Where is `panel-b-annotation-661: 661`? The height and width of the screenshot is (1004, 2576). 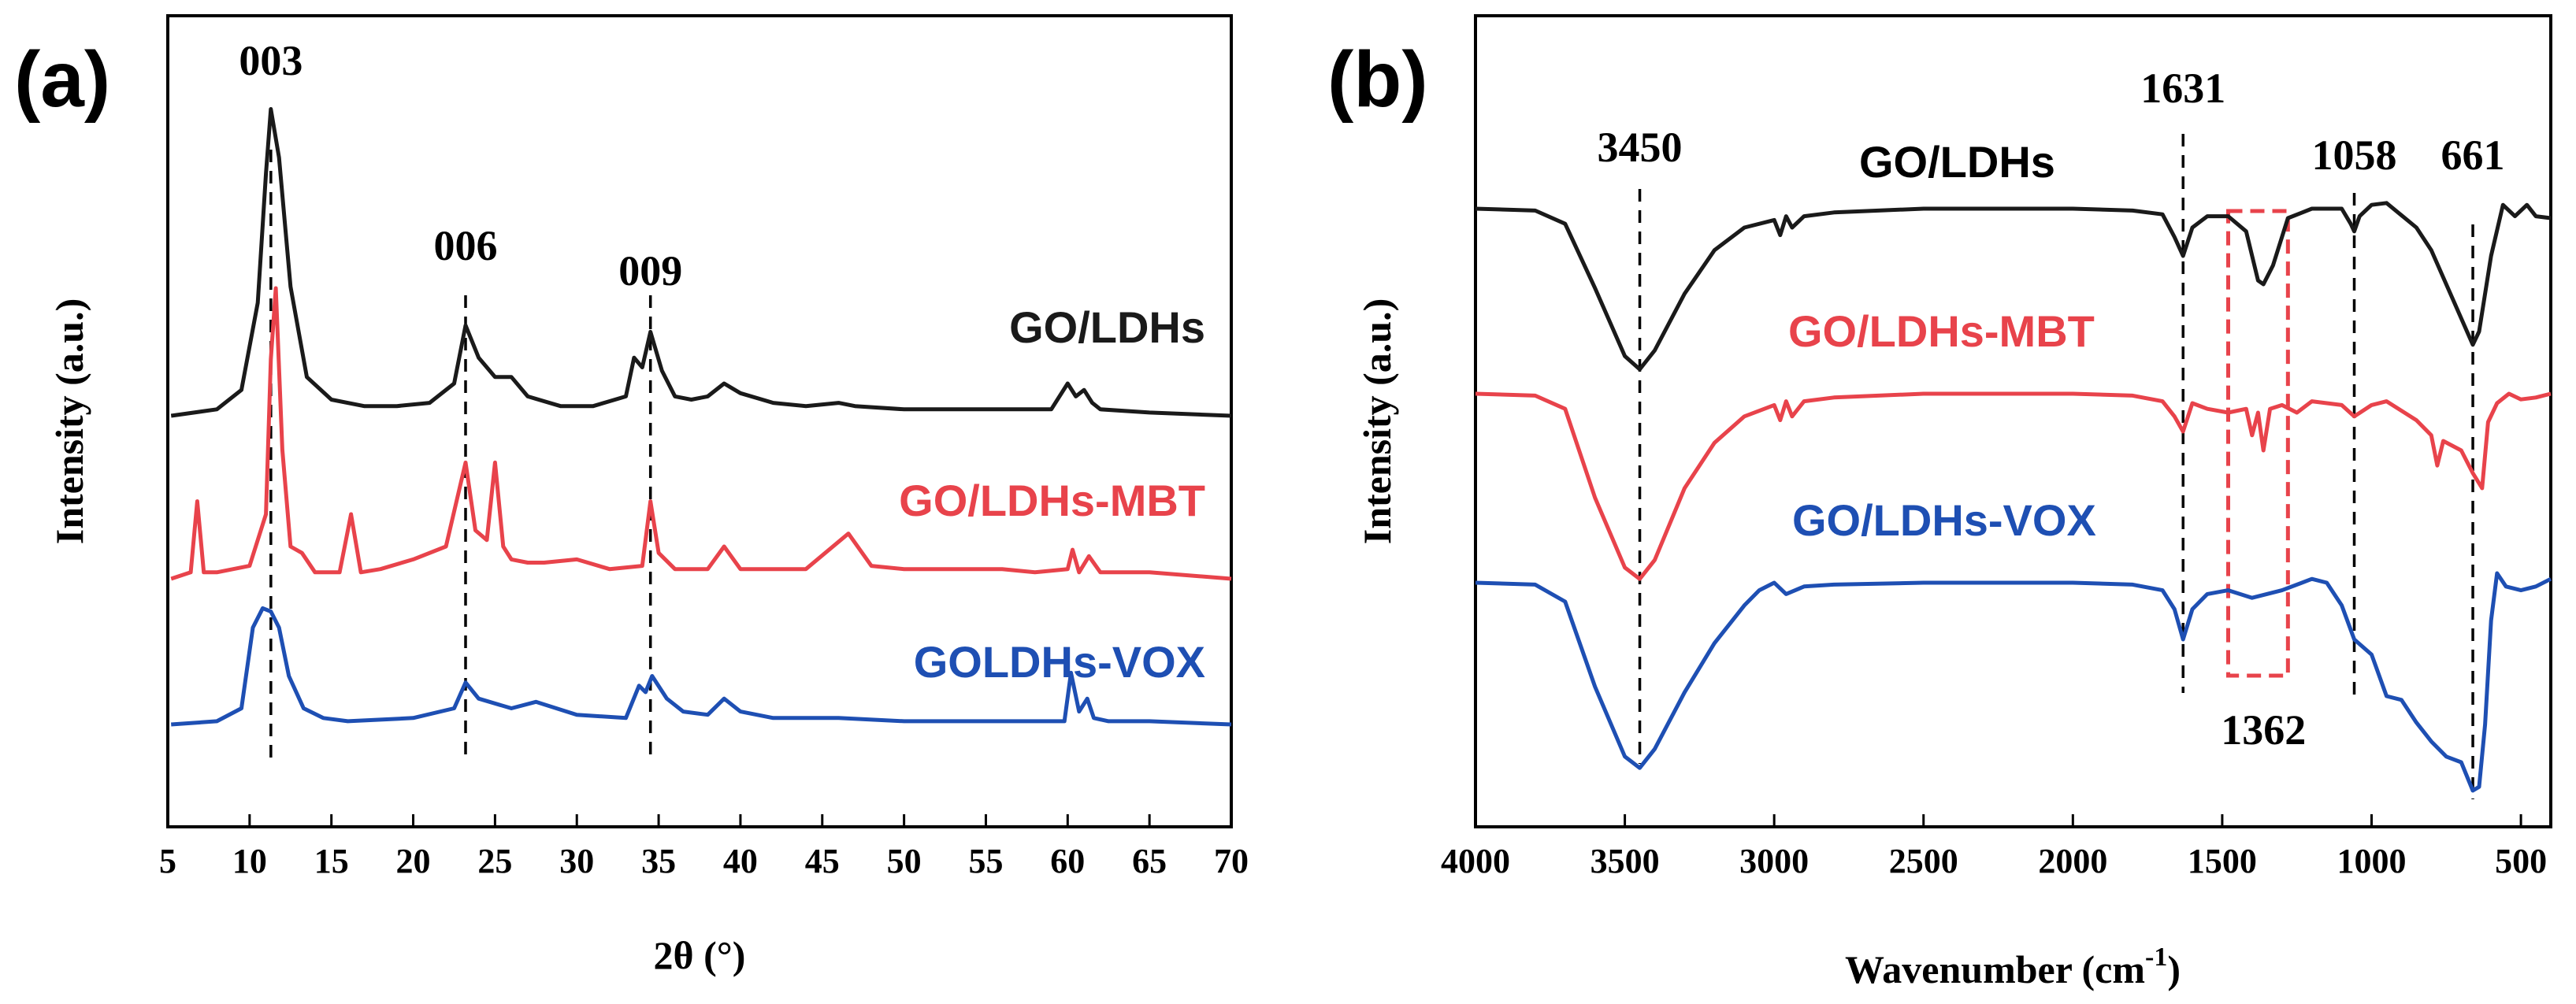 panel-b-annotation-661: 661 is located at coordinates (2473, 155).